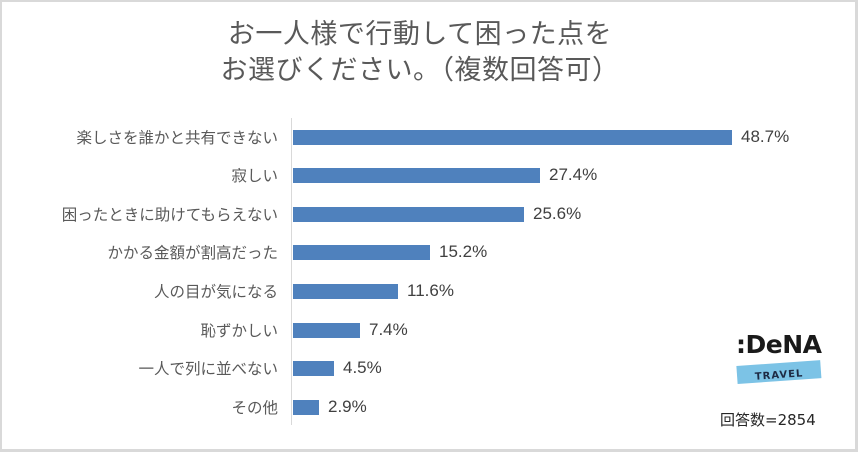  Describe the element at coordinates (362, 367) in the screenshot. I see `value-label: 4.5%` at that location.